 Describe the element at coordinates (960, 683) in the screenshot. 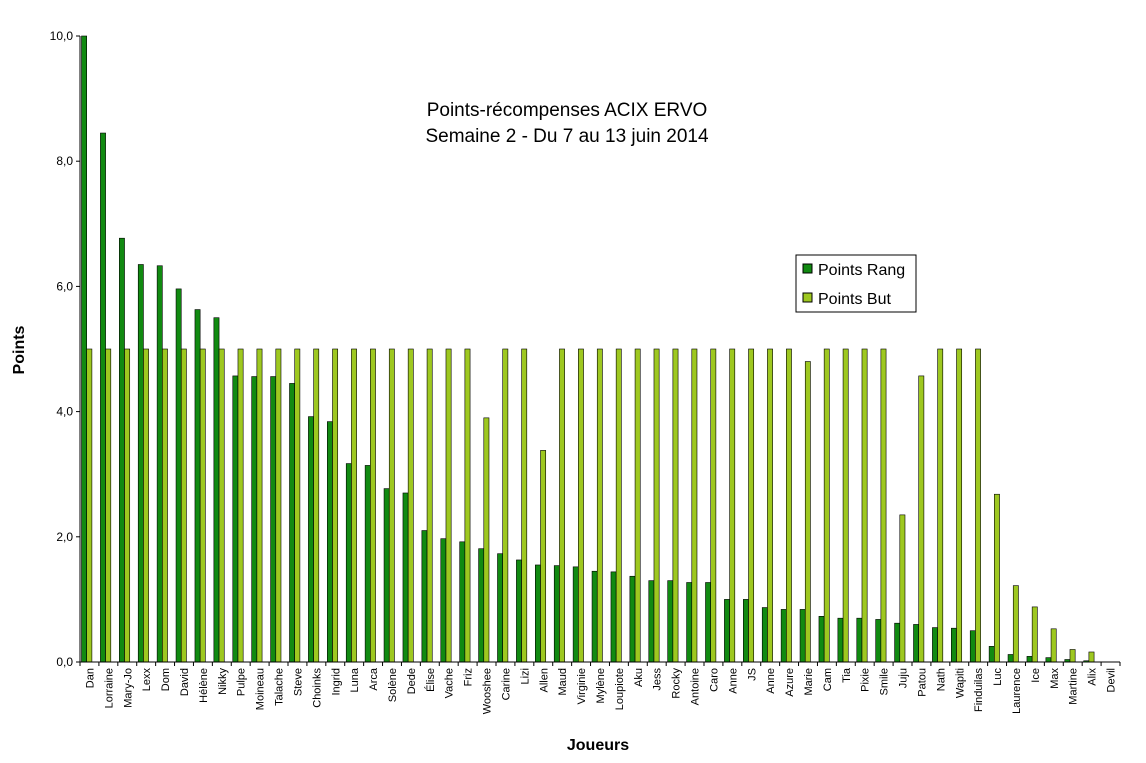

I see `x-tick-label: Wapiti` at that location.